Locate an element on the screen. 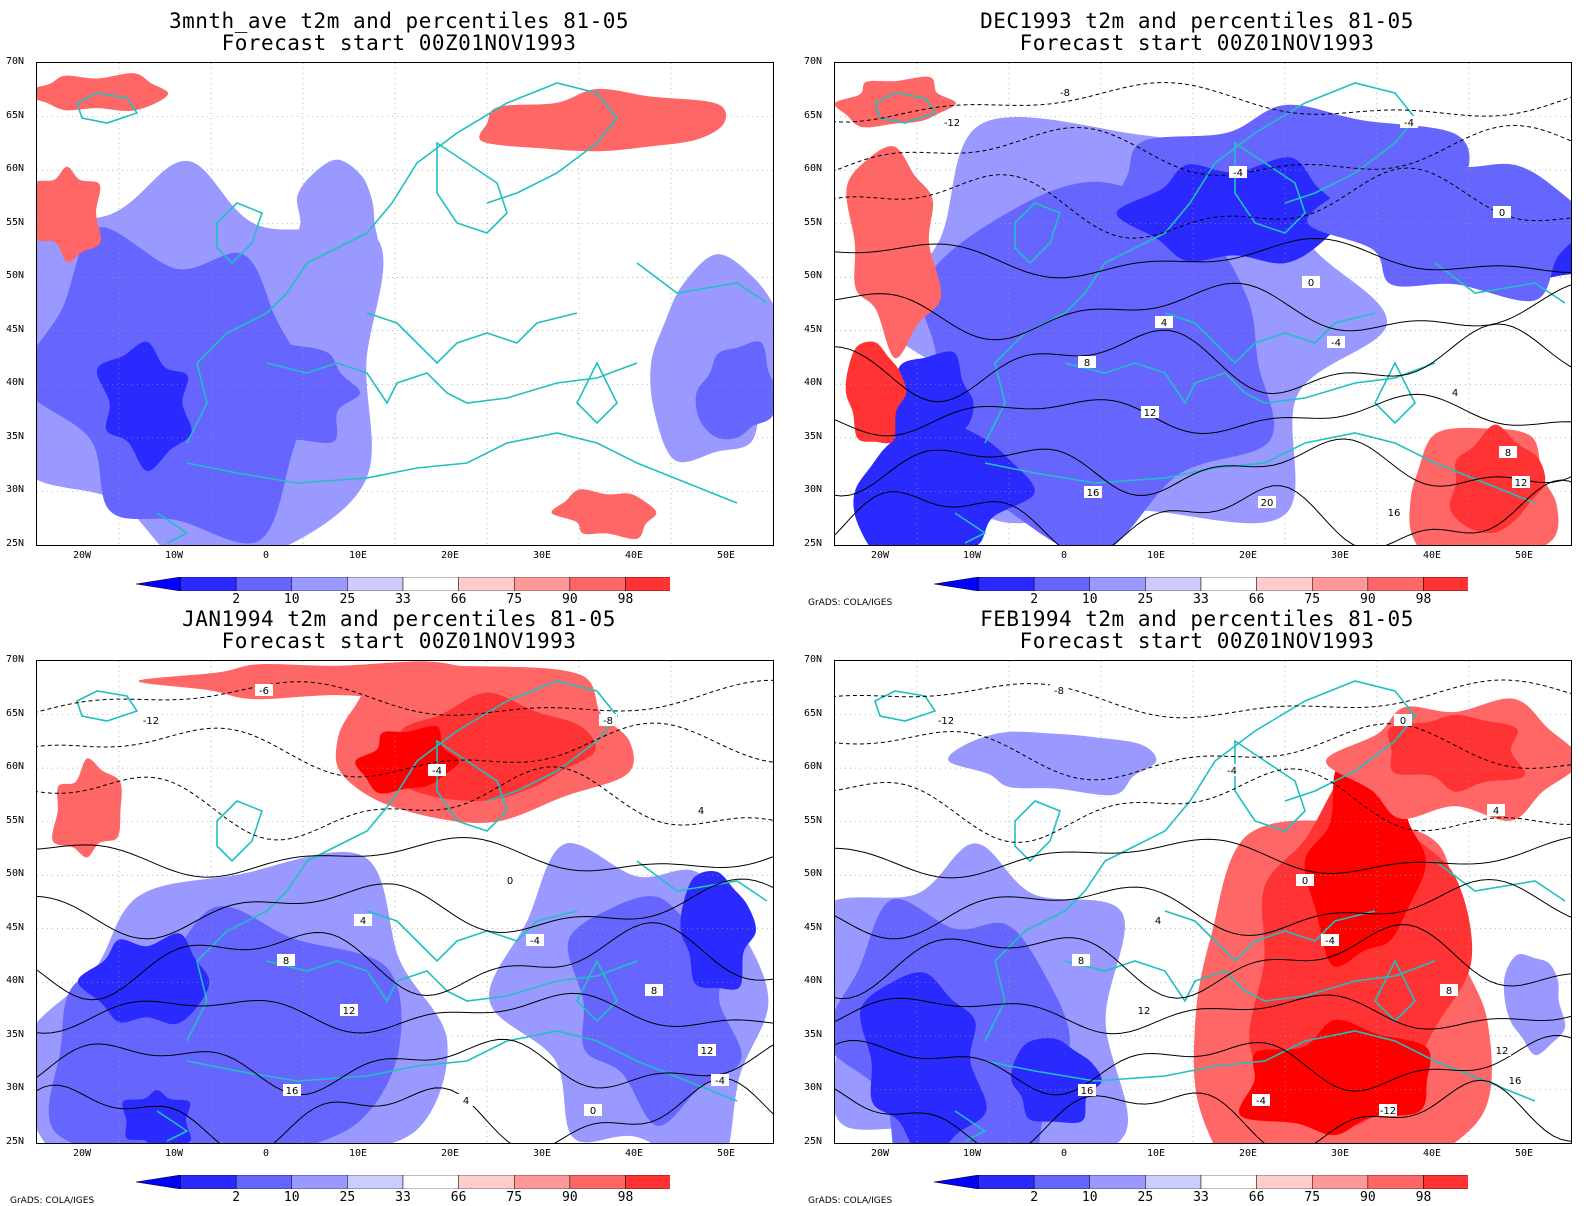 The image size is (1596, 1206). colorbar-label: 10 is located at coordinates (1089, 1197).